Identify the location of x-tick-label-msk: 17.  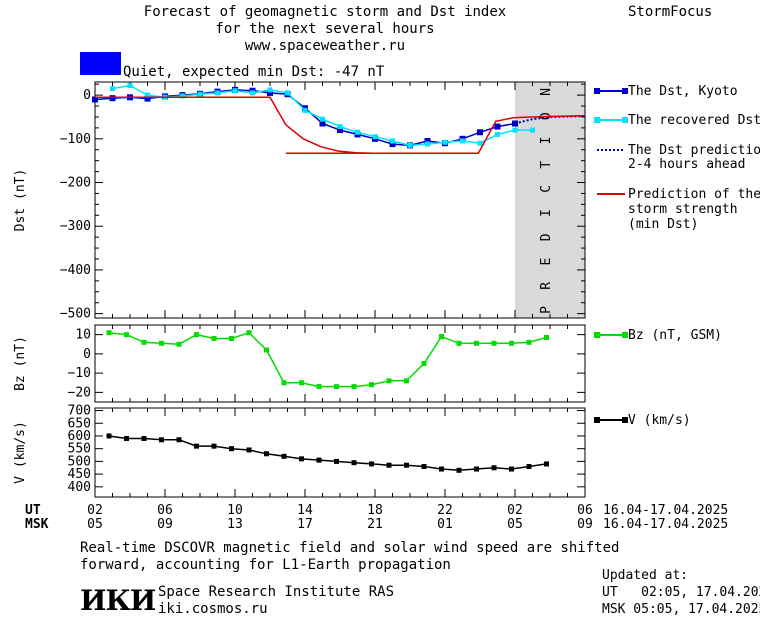
(305, 524).